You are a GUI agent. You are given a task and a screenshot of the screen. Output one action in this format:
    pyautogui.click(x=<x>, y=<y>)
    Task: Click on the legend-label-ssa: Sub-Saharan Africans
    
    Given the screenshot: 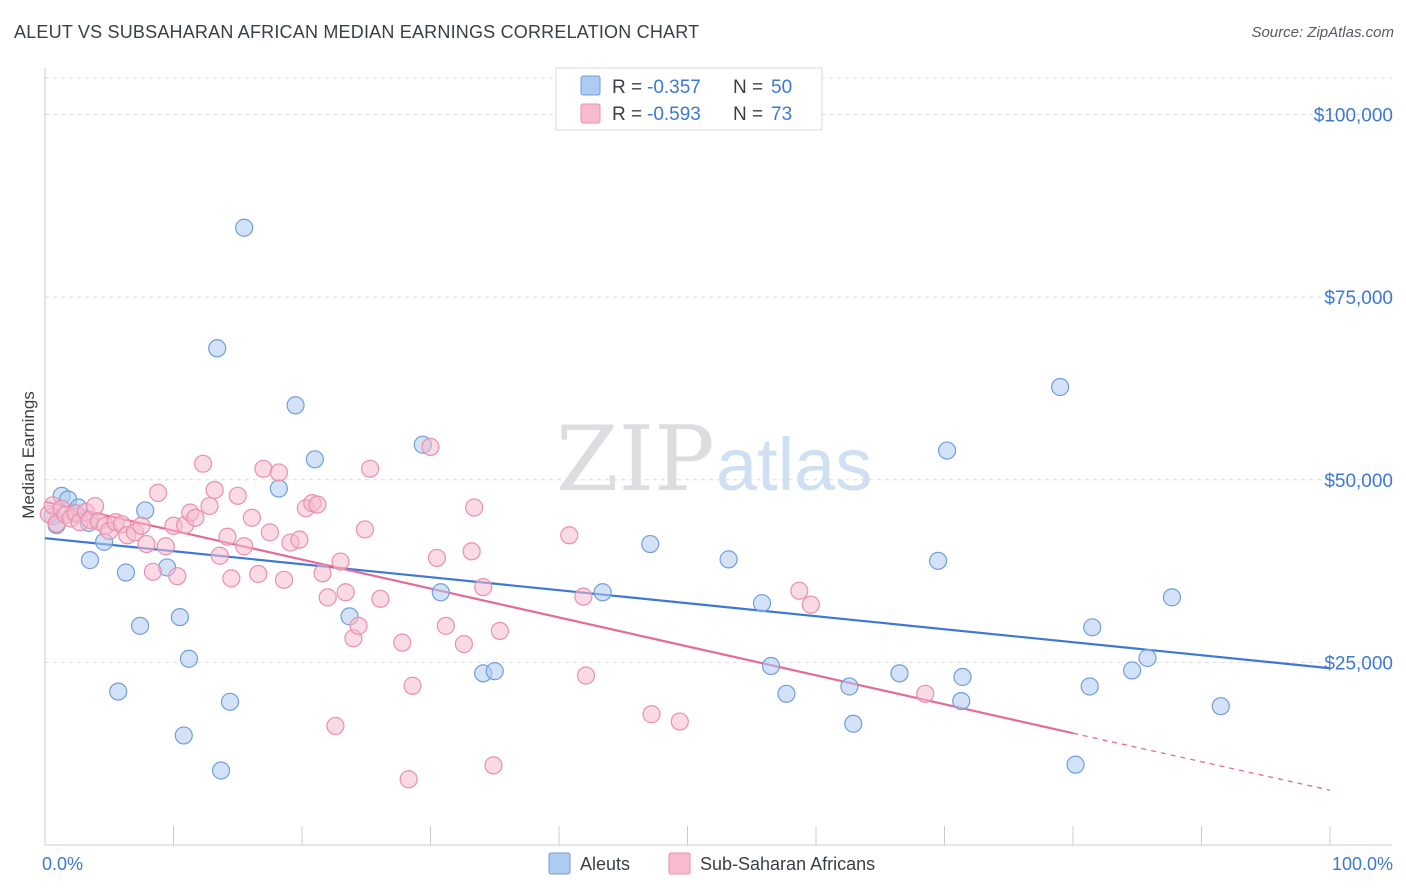 What is the action you would take?
    pyautogui.click(x=787, y=864)
    